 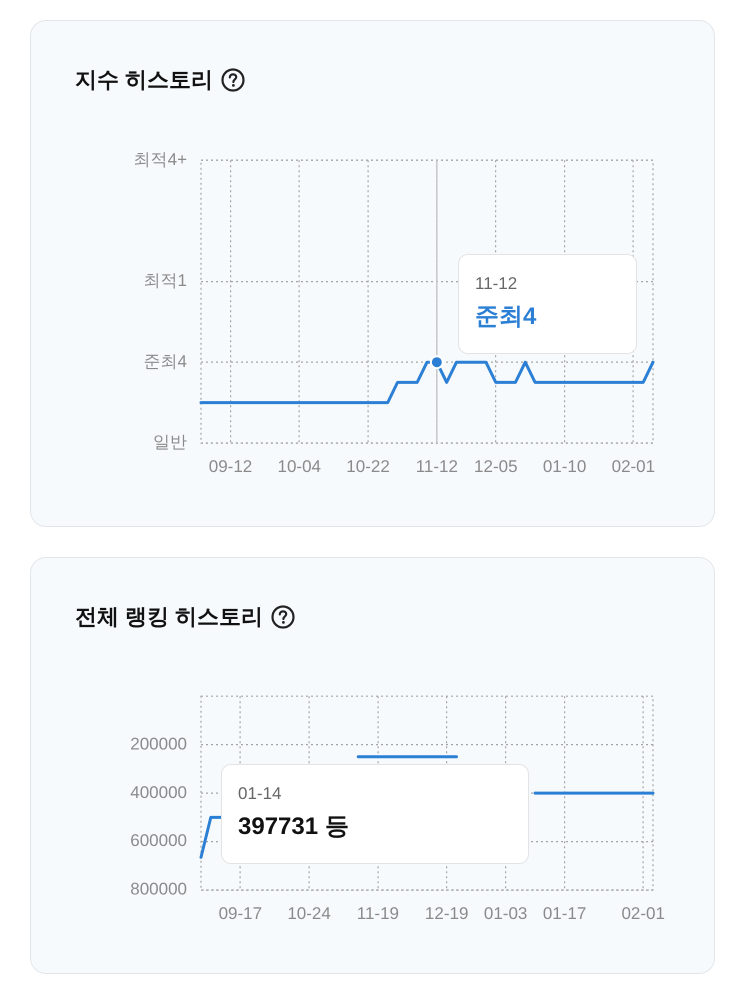 What do you see at coordinates (300, 466) in the screenshot?
I see `x-tick-label: 10-04` at bounding box center [300, 466].